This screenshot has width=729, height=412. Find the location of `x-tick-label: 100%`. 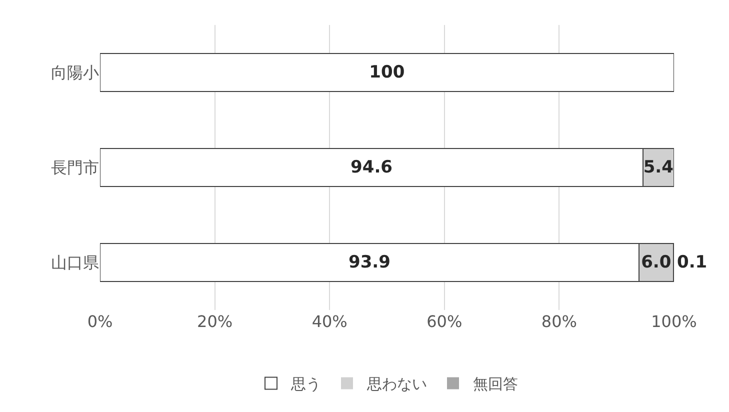

x-tick-label: 100% is located at coordinates (674, 321).